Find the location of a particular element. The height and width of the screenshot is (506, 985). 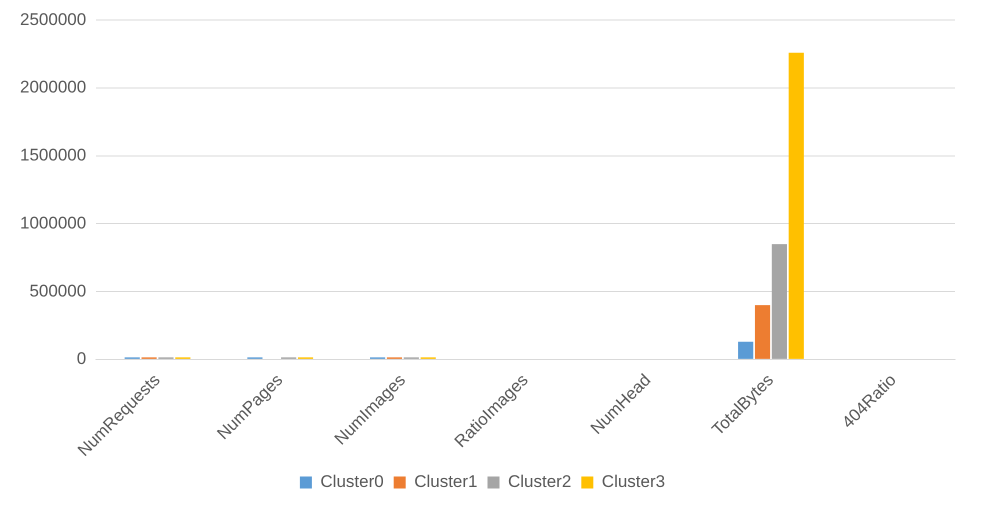

legend-label: Cluster2 is located at coordinates (540, 482).